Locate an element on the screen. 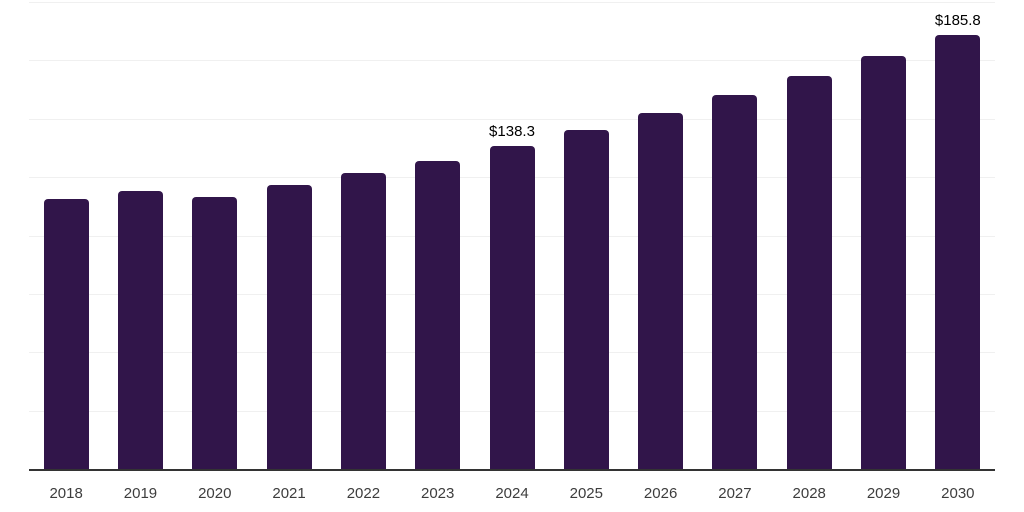  bar-2019 is located at coordinates (140, 330).